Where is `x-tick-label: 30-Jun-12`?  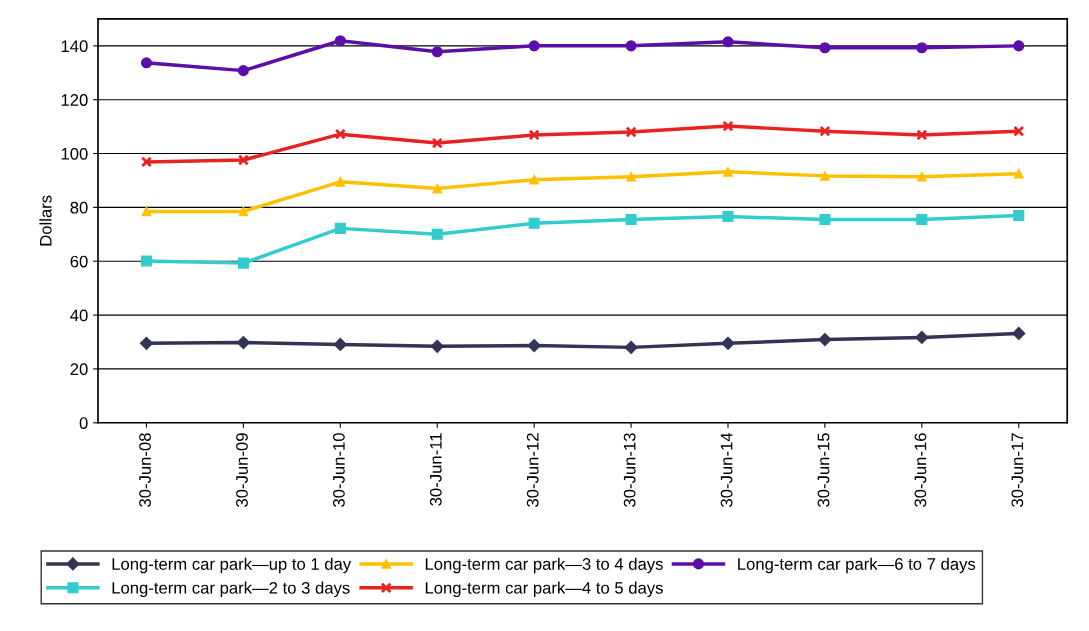 x-tick-label: 30-Jun-12 is located at coordinates (532, 470).